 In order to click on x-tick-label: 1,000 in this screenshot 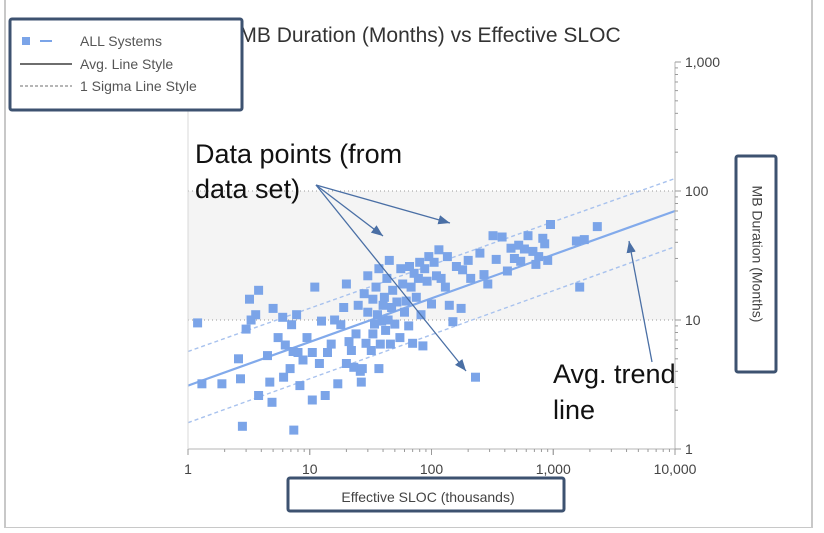, I will do `click(553, 469)`.